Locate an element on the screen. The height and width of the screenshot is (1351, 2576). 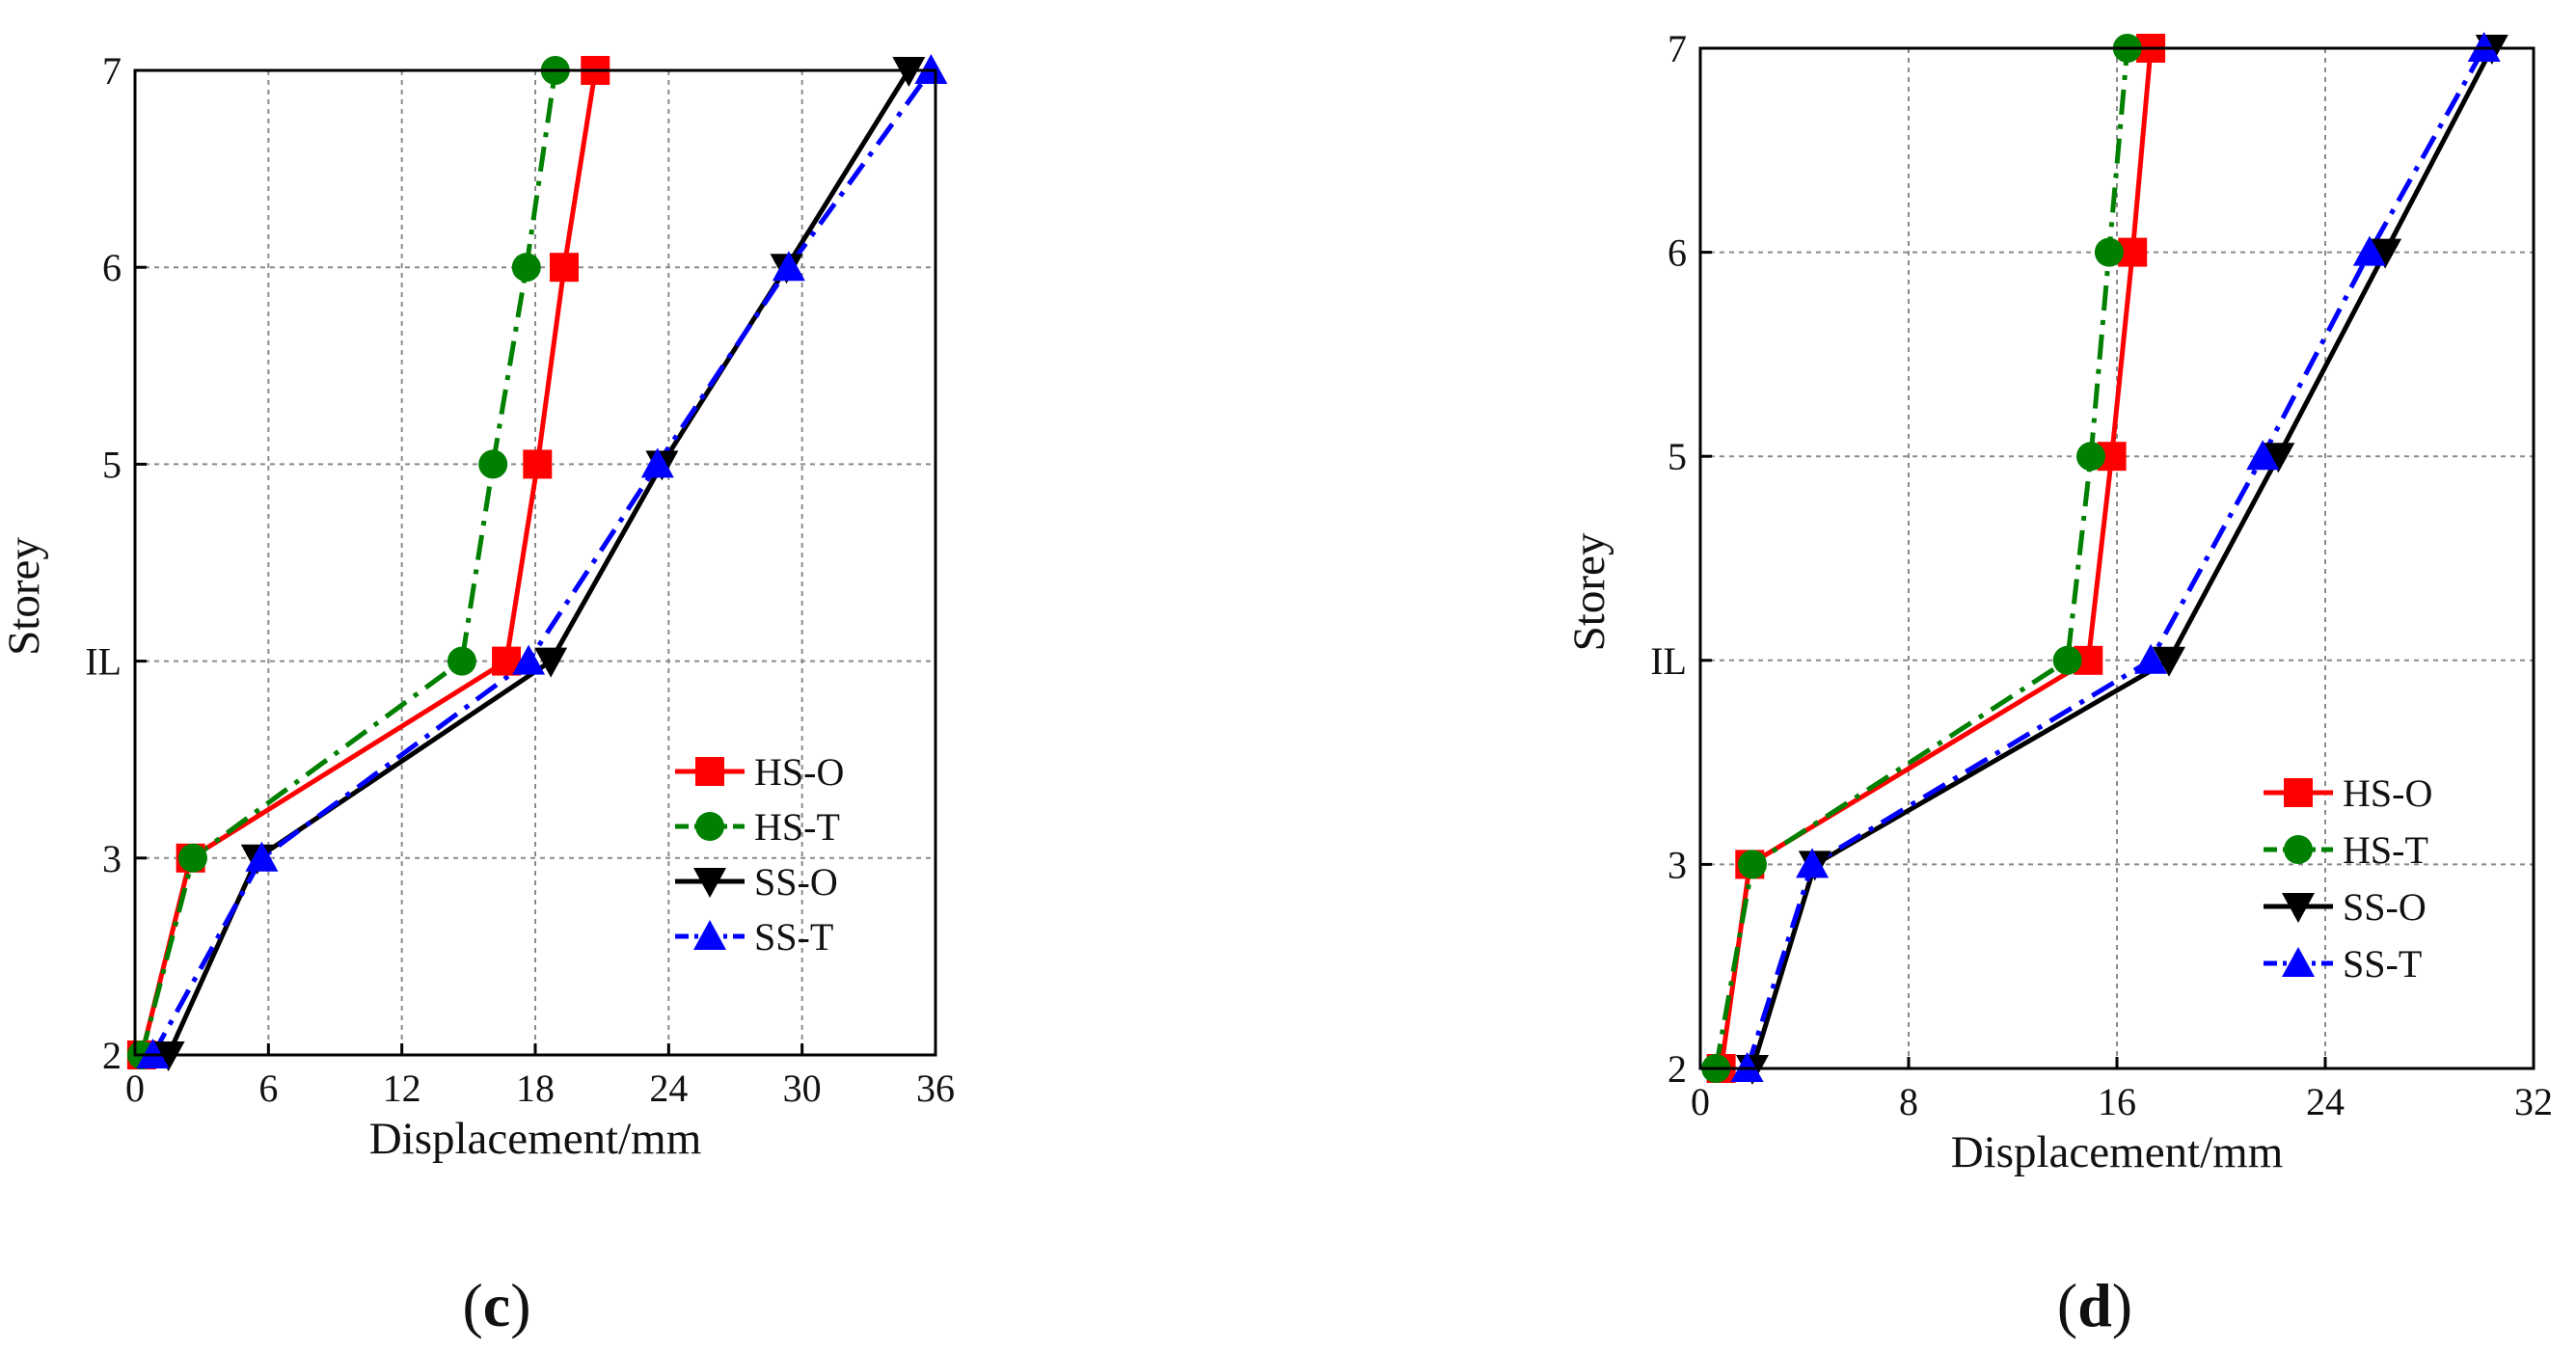
panel-label: (c) is located at coordinates (496, 1305).